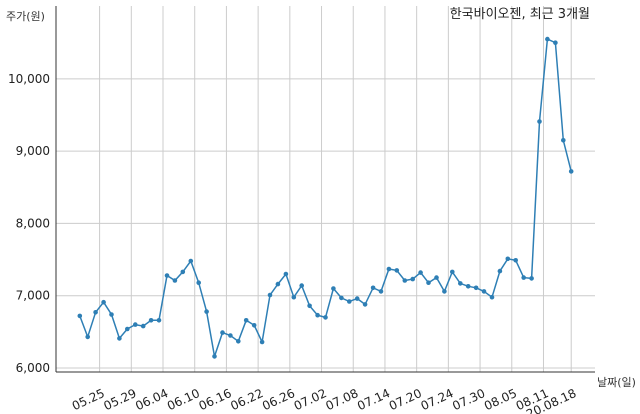 The width and height of the screenshot is (640, 414). What do you see at coordinates (33, 151) in the screenshot?
I see `y-tick-label: 9,000` at bounding box center [33, 151].